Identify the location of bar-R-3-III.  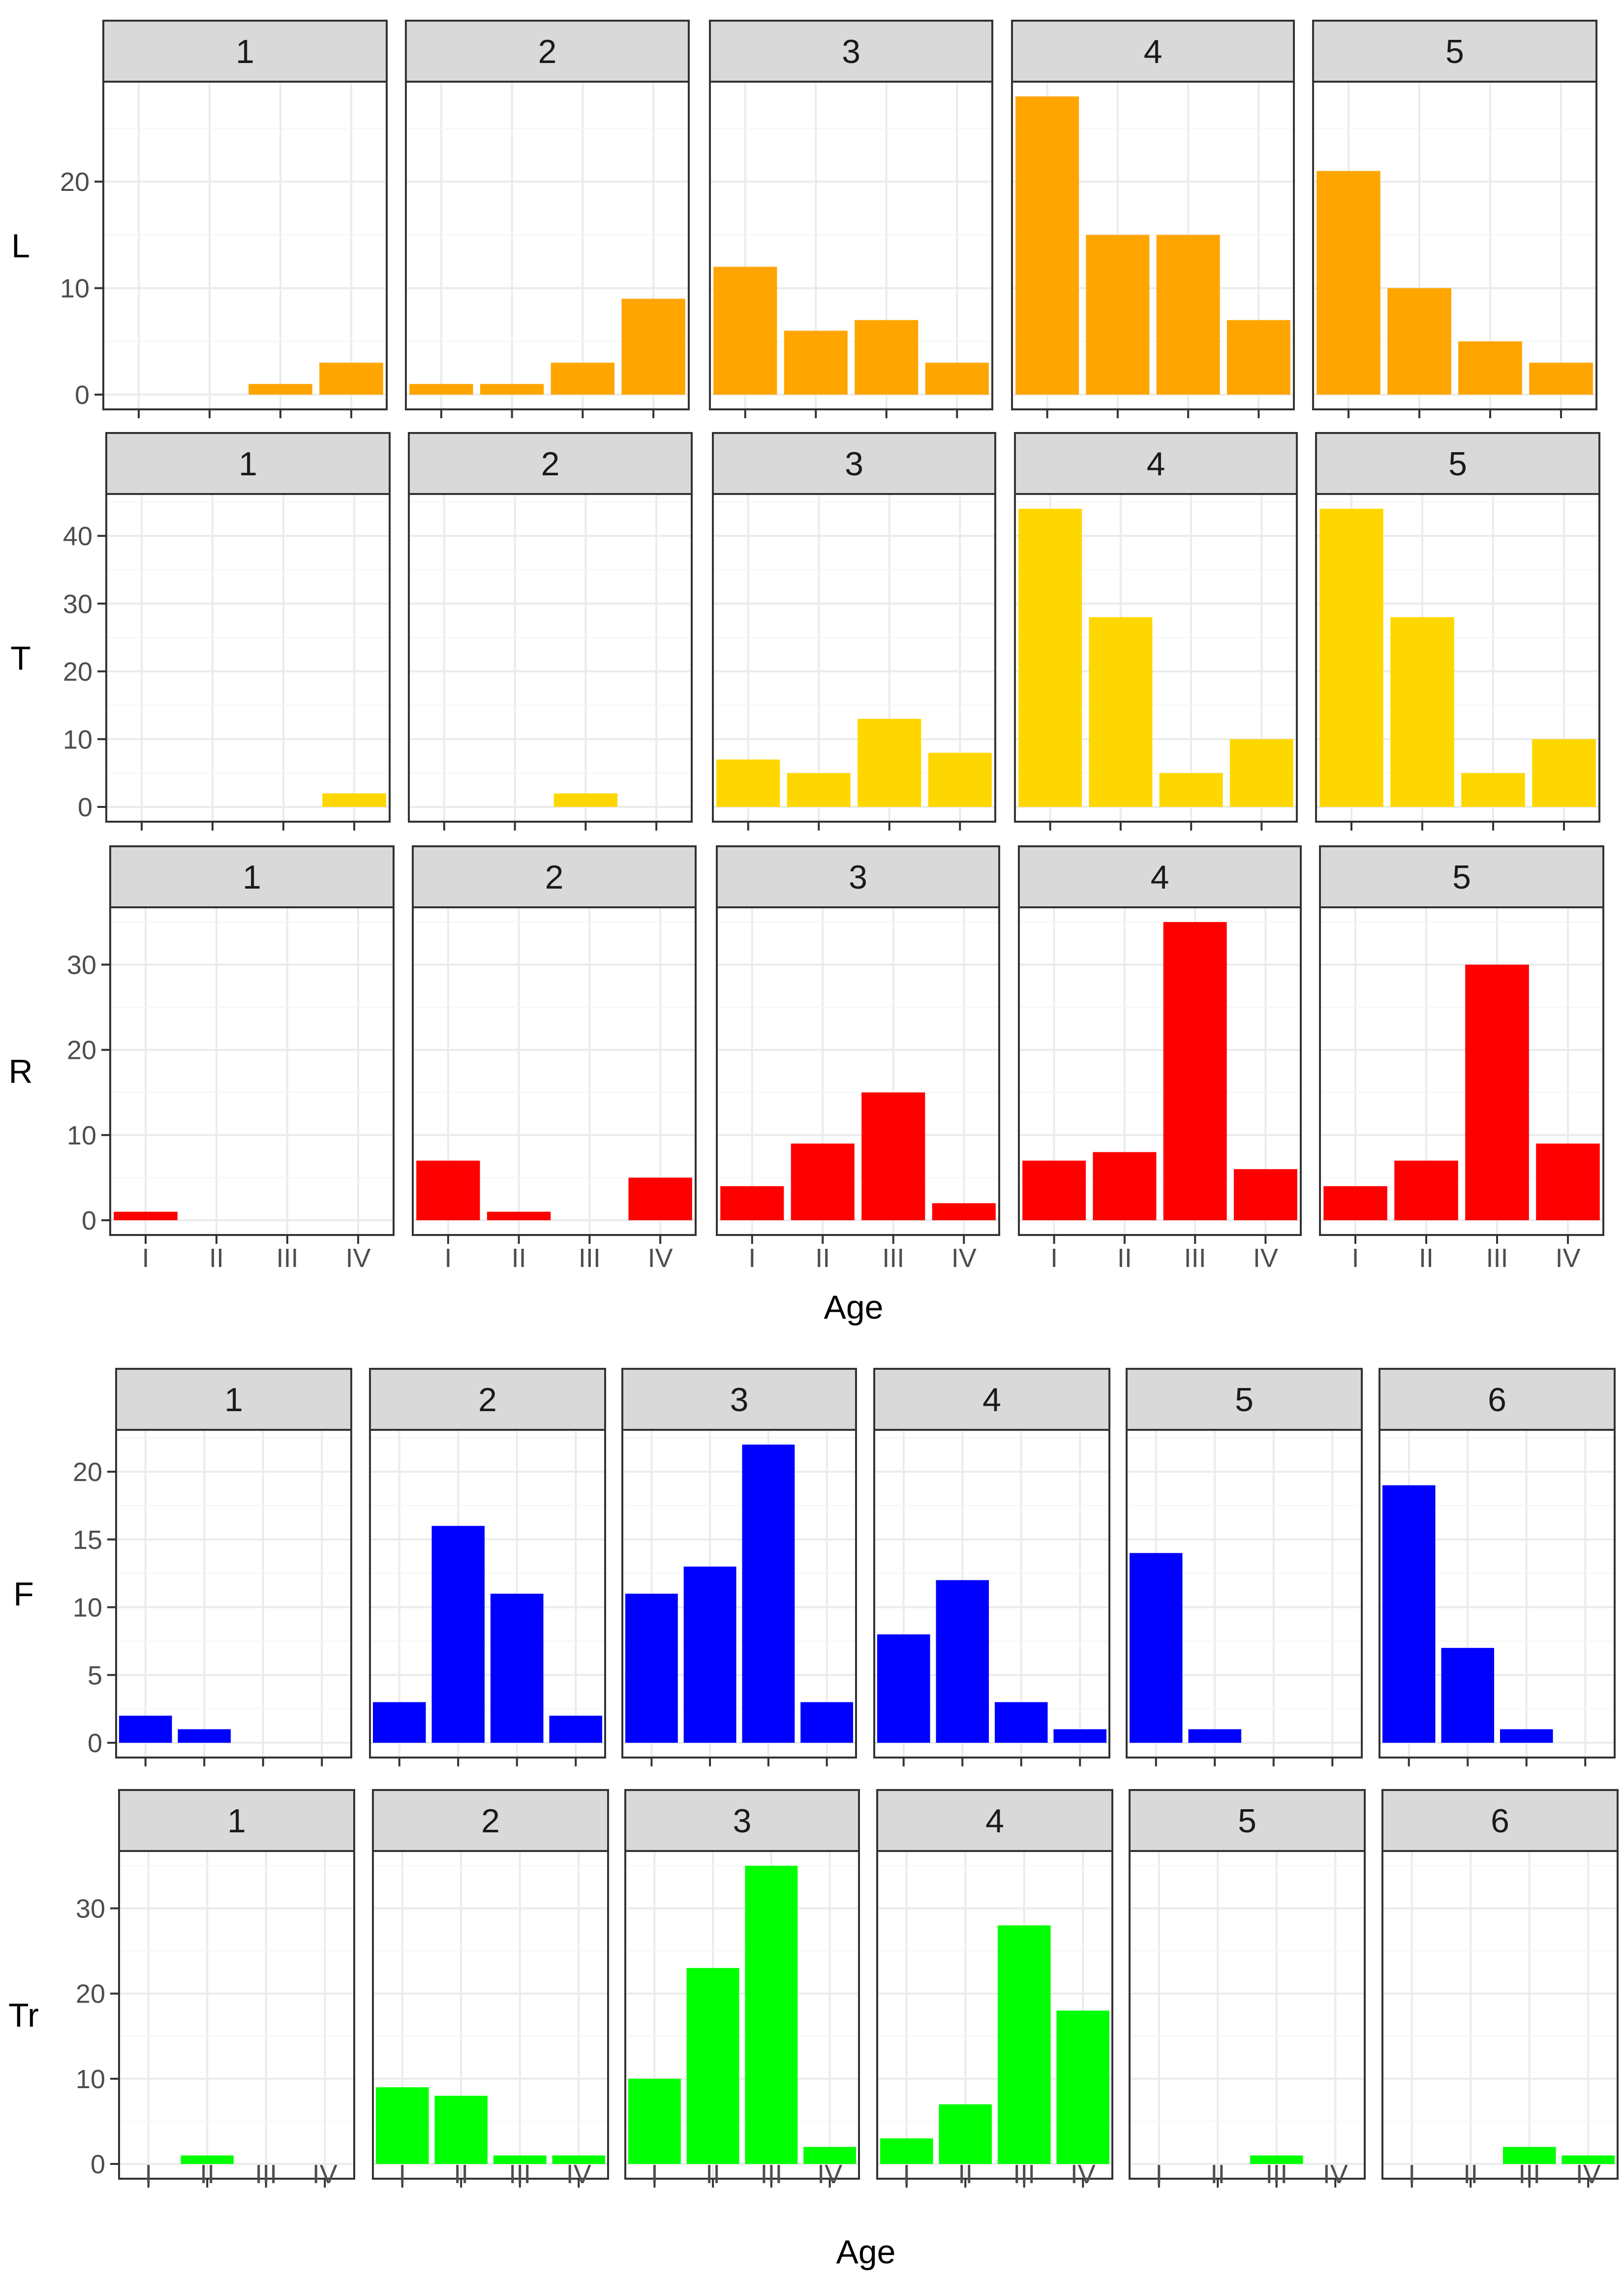
(893, 1156).